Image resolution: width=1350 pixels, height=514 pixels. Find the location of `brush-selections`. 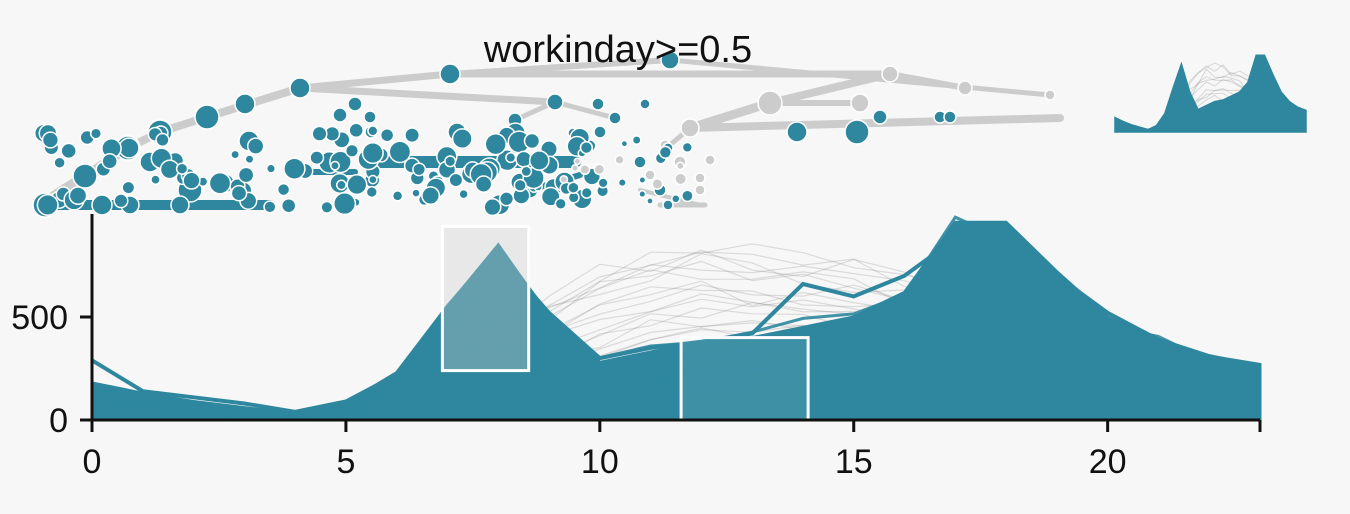

brush-selections is located at coordinates (625, 323).